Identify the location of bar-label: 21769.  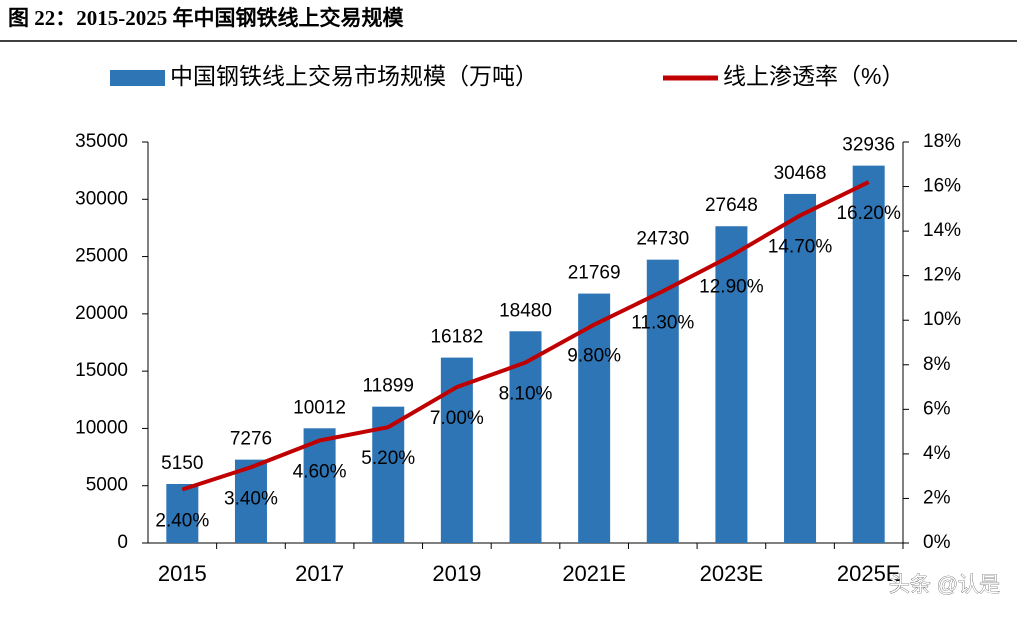
(594, 273).